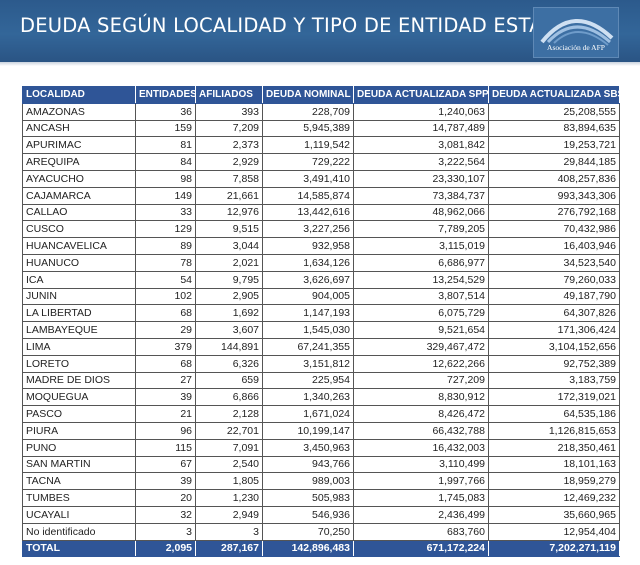  I want to click on cell-value: 1,340,263, so click(308, 397).